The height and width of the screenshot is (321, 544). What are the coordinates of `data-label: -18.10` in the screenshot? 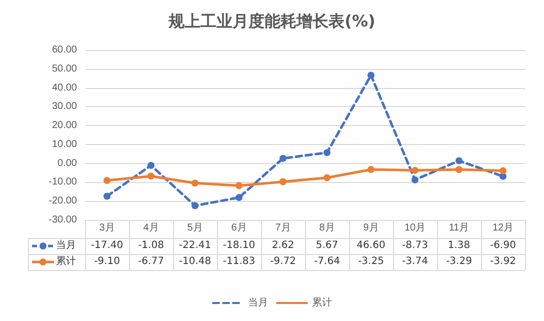 It's located at (239, 246).